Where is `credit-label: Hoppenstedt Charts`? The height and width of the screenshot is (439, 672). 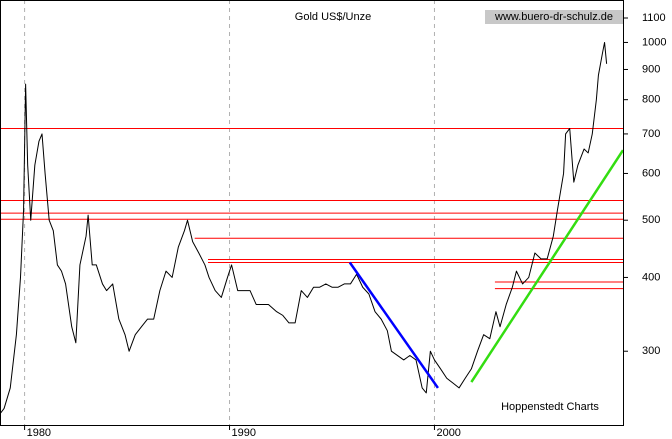
credit-label: Hoppenstedt Charts is located at coordinates (550, 407).